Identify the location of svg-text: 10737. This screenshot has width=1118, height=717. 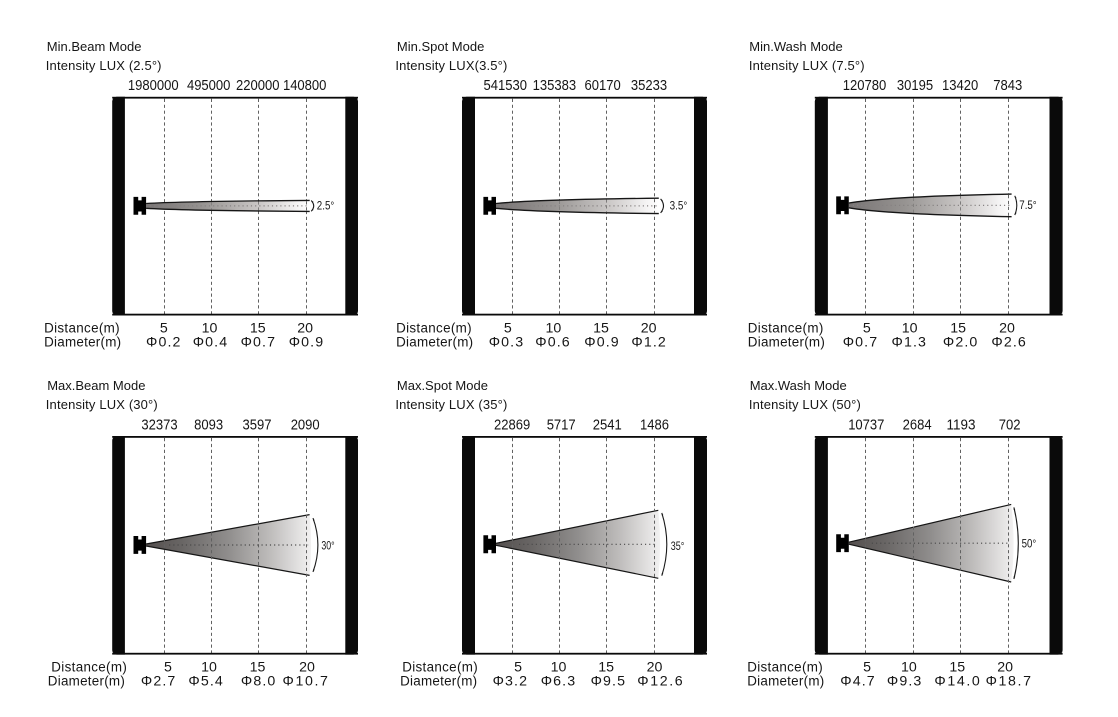
(866, 425).